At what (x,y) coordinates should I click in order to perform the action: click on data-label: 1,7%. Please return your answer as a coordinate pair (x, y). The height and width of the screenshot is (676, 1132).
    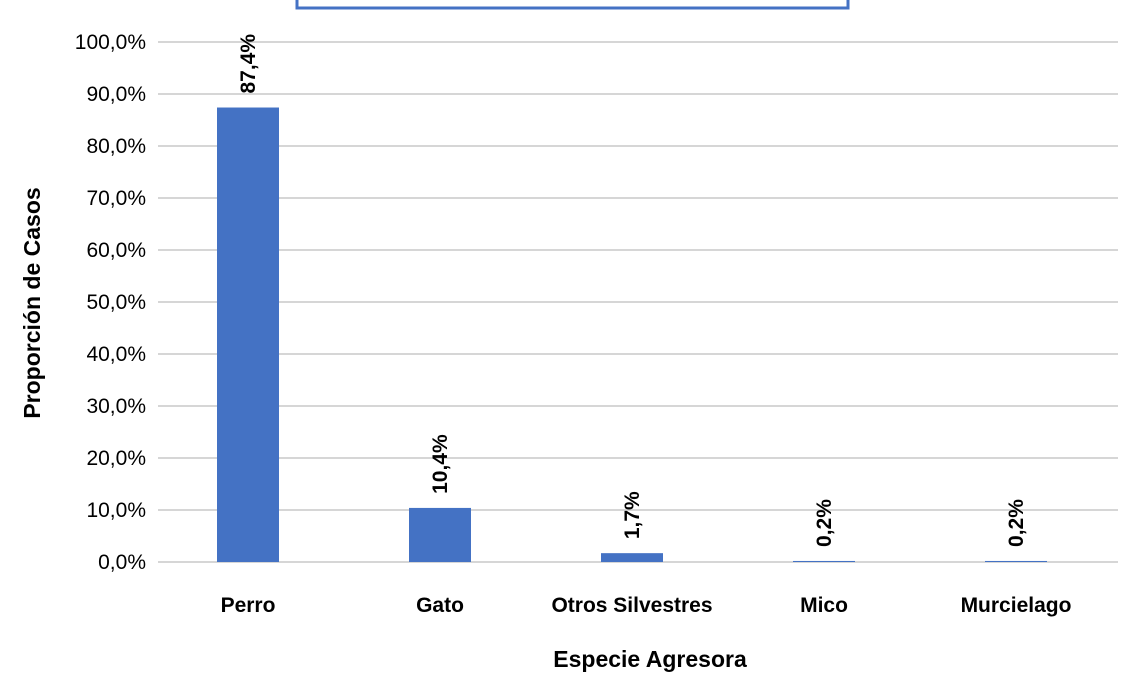
    Looking at the image, I should click on (632, 515).